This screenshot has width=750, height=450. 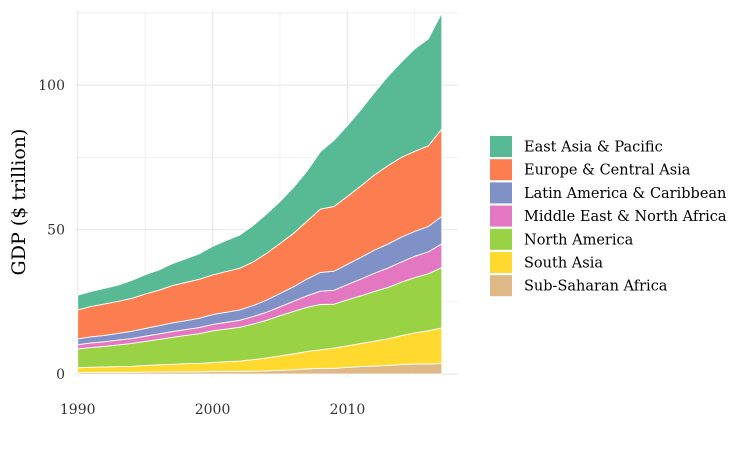 What do you see at coordinates (213, 410) in the screenshot?
I see `x-tick-label: 2000` at bounding box center [213, 410].